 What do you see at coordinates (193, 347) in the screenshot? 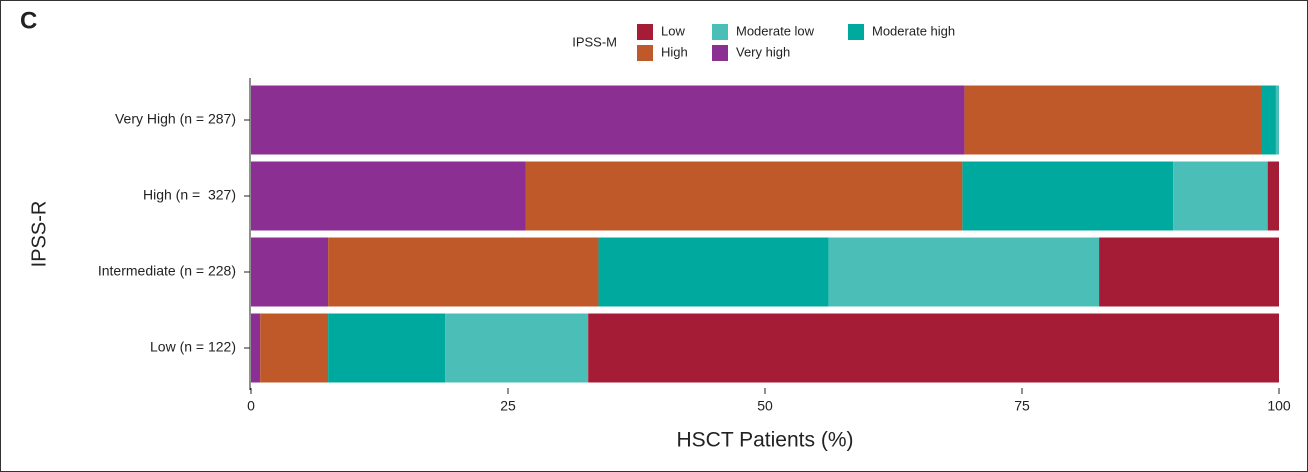
I see `y-tick-label: Low (n = 122)` at bounding box center [193, 347].